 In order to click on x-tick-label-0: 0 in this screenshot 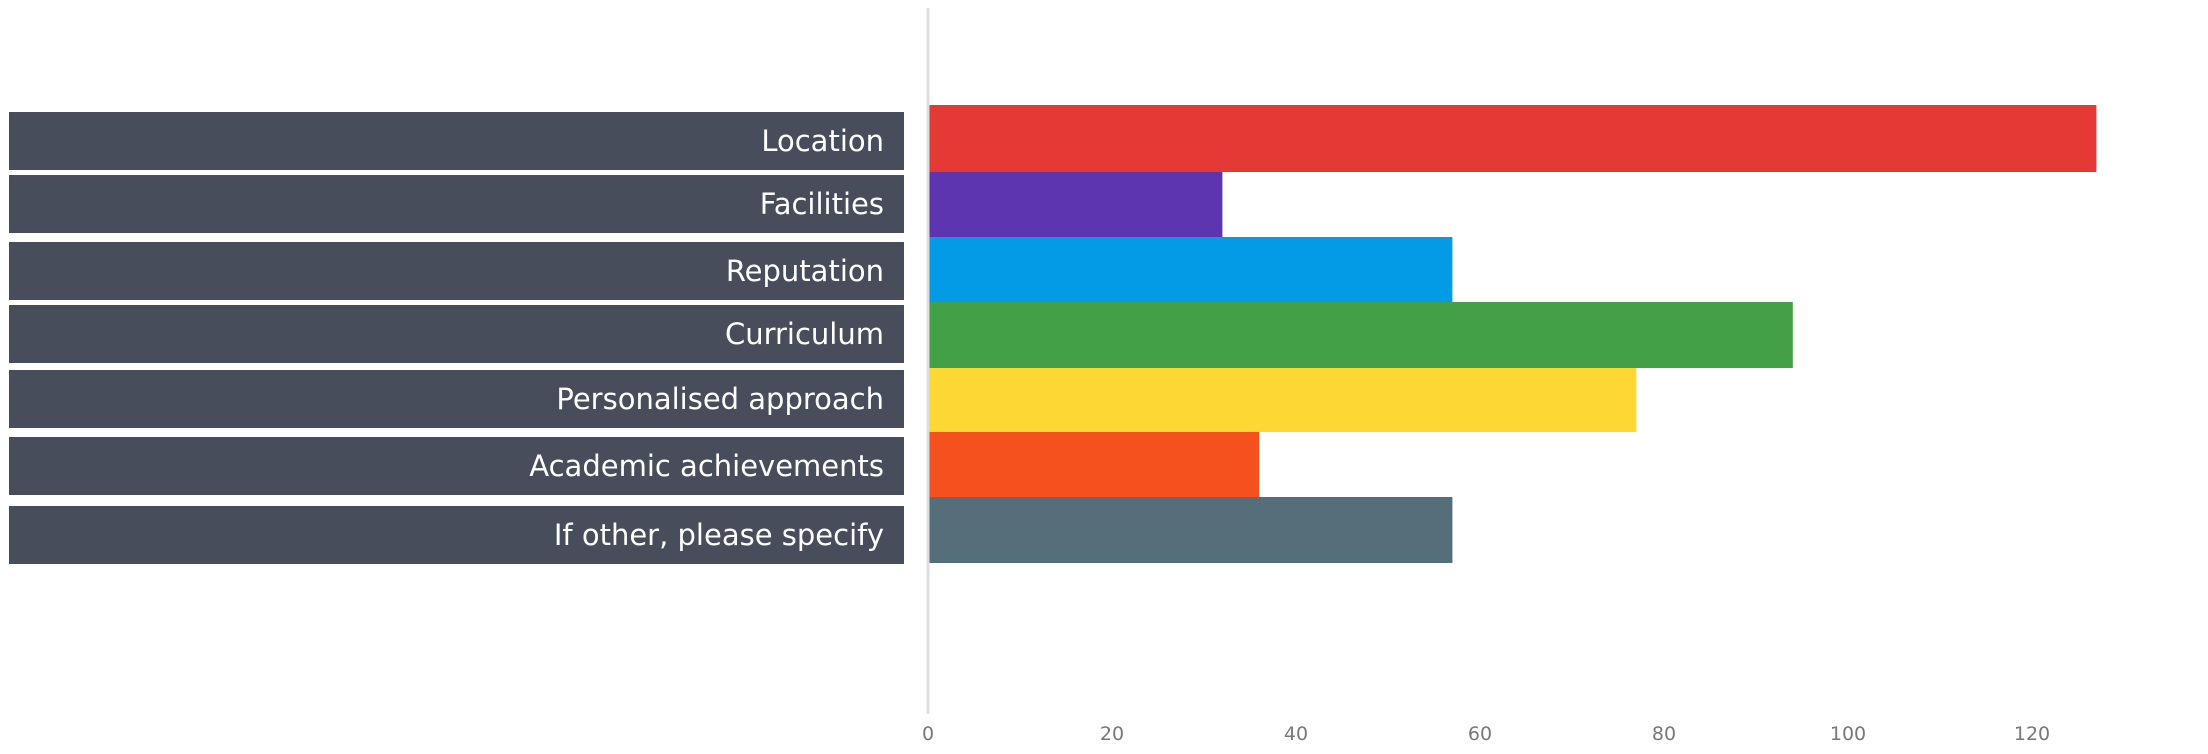, I will do `click(928, 734)`.